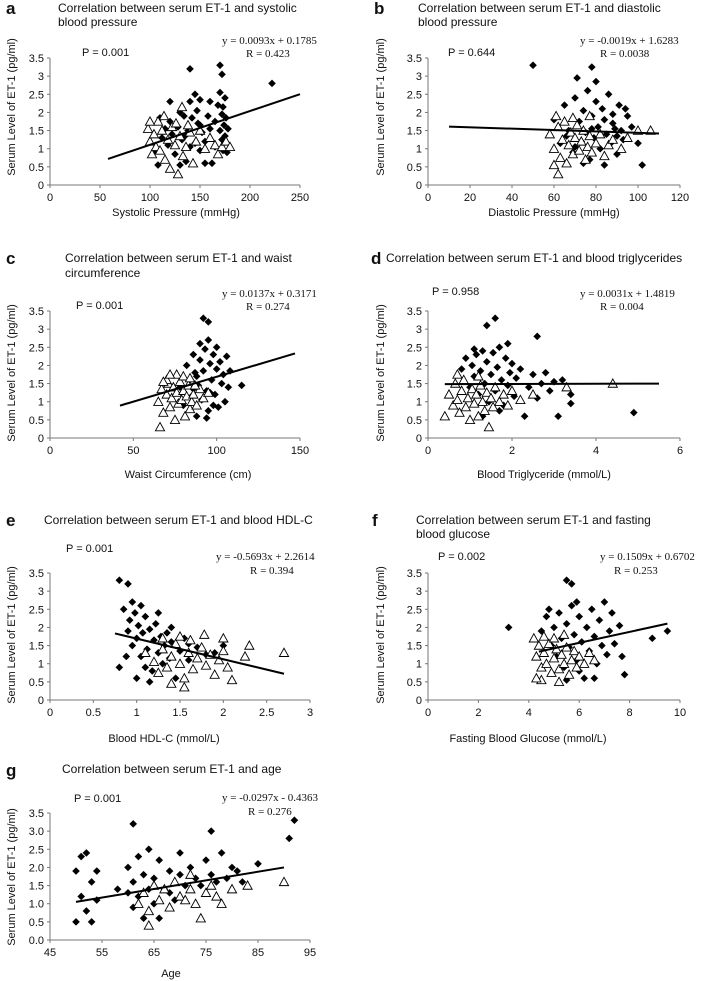 The image size is (709, 981). What do you see at coordinates (310, 713) in the screenshot?
I see `x-tick-label: 3` at bounding box center [310, 713].